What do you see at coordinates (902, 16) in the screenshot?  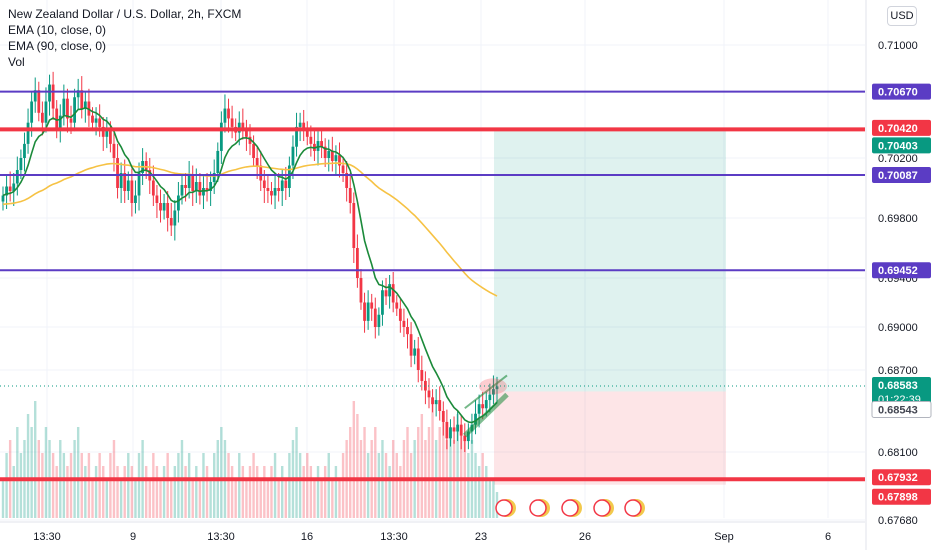 I see `currency-button: USD` at bounding box center [902, 16].